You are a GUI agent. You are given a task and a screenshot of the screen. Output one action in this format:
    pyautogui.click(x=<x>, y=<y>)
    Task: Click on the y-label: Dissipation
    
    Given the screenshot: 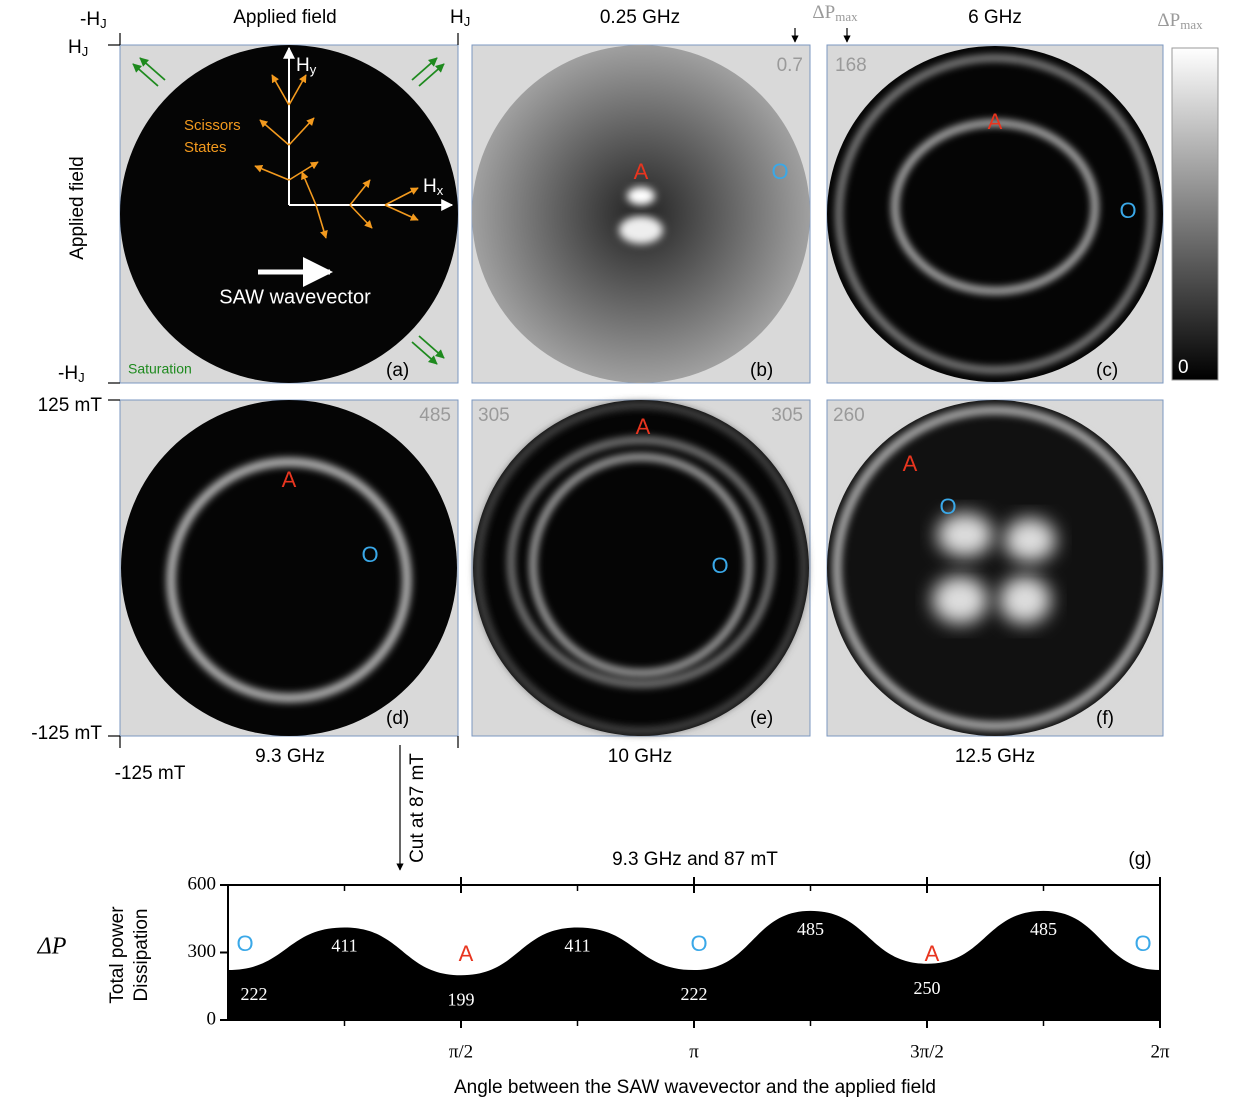 What is the action you would take?
    pyautogui.click(x=141, y=955)
    